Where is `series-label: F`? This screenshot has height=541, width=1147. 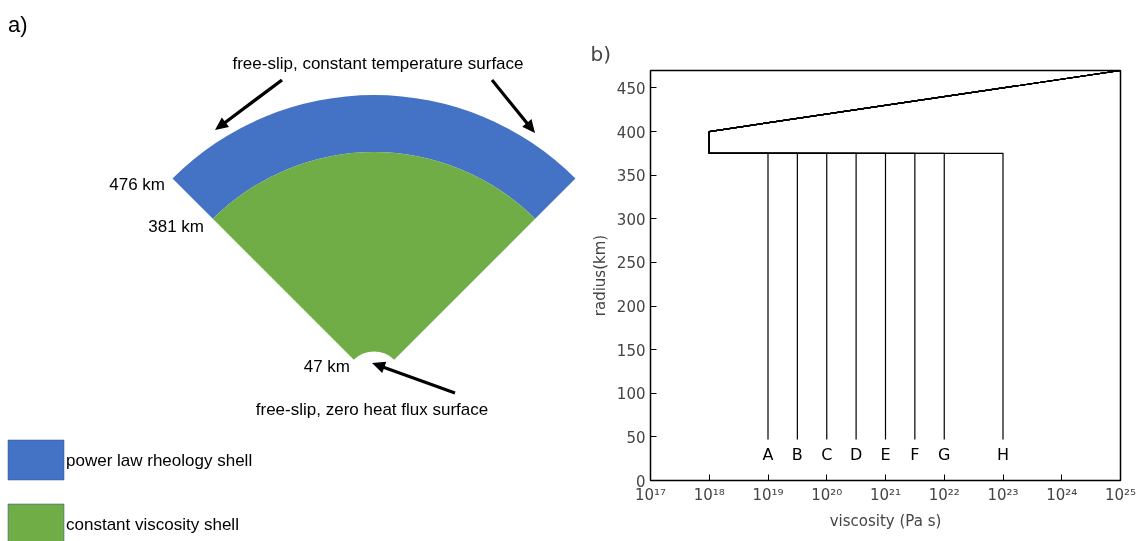
series-label: F is located at coordinates (915, 455).